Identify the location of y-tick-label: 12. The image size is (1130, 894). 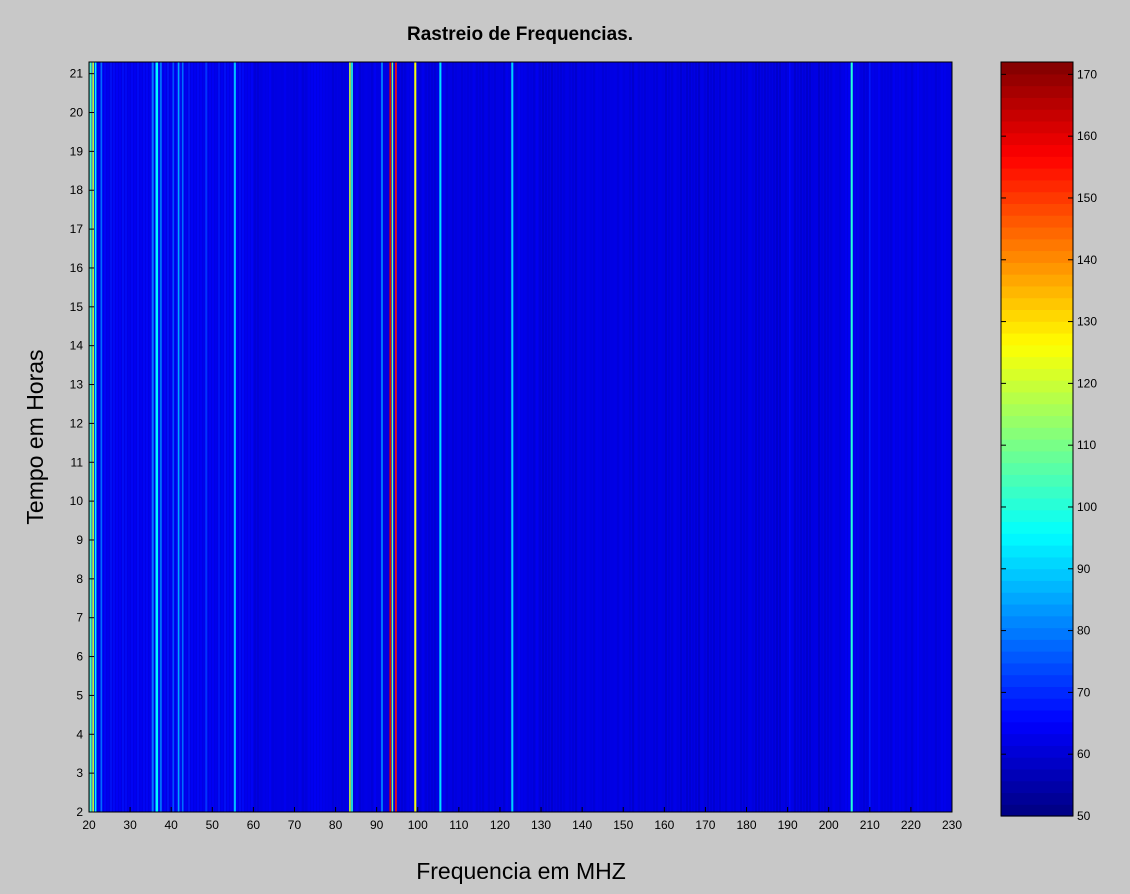
(77, 423).